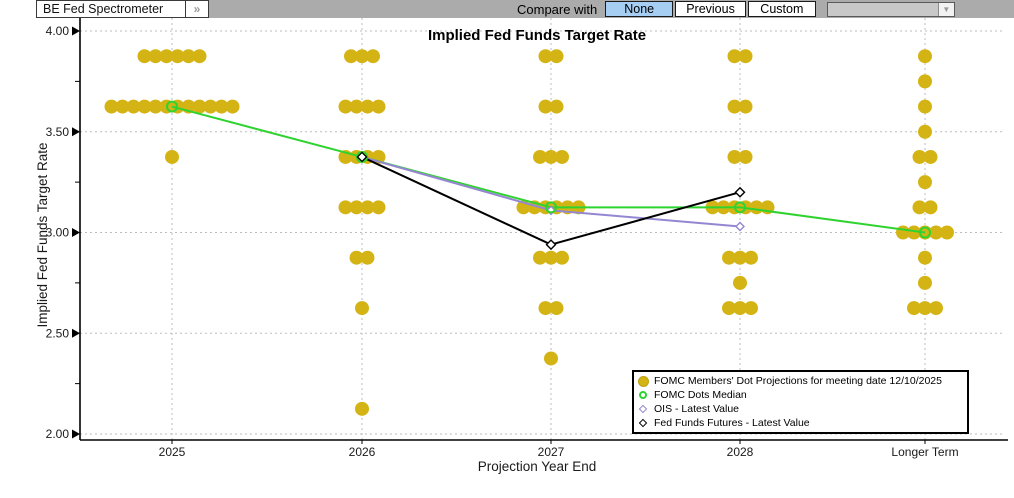 This screenshot has height=498, width=1014. I want to click on svg-text: 3.00, so click(58, 233).